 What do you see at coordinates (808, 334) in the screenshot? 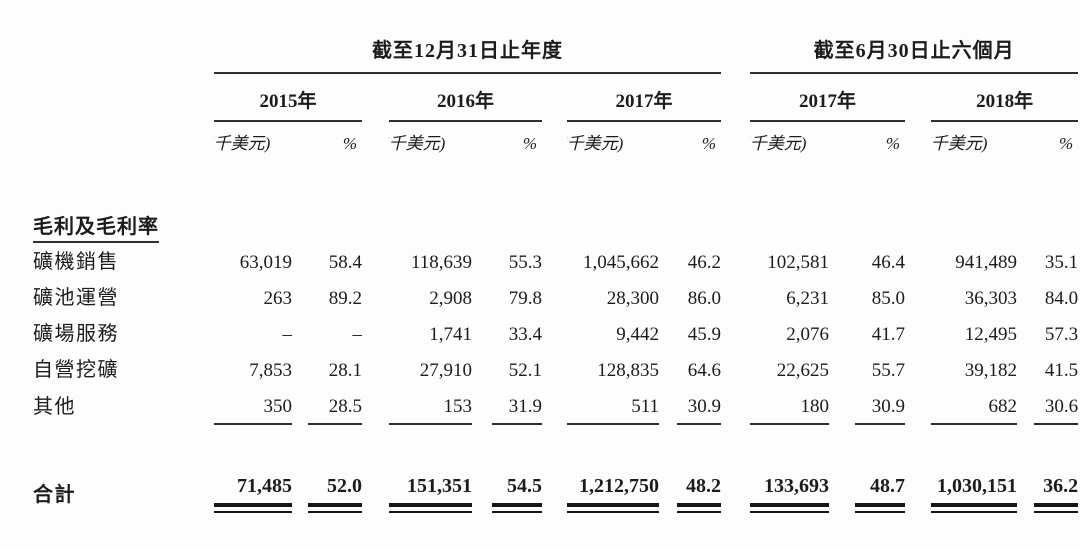
I see `value-cell: 2,076` at bounding box center [808, 334].